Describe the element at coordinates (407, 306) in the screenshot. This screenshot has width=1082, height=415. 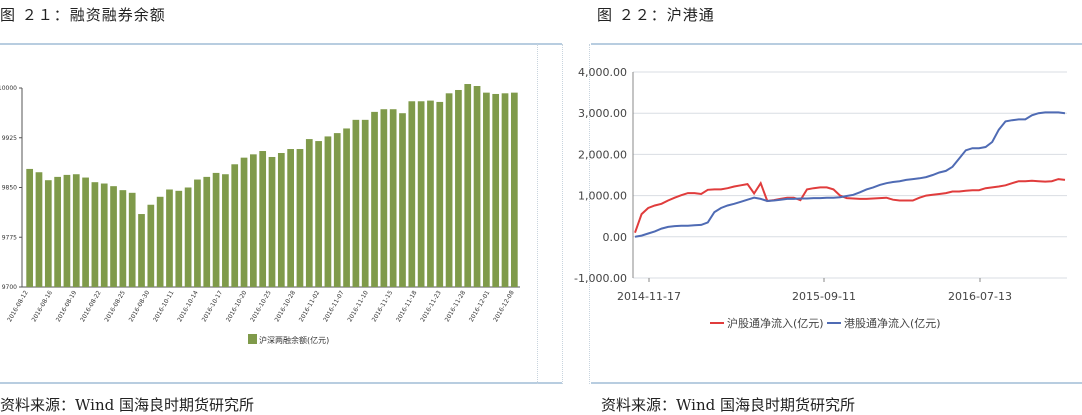
I see `x-tick-label: 2016-11-18` at that location.